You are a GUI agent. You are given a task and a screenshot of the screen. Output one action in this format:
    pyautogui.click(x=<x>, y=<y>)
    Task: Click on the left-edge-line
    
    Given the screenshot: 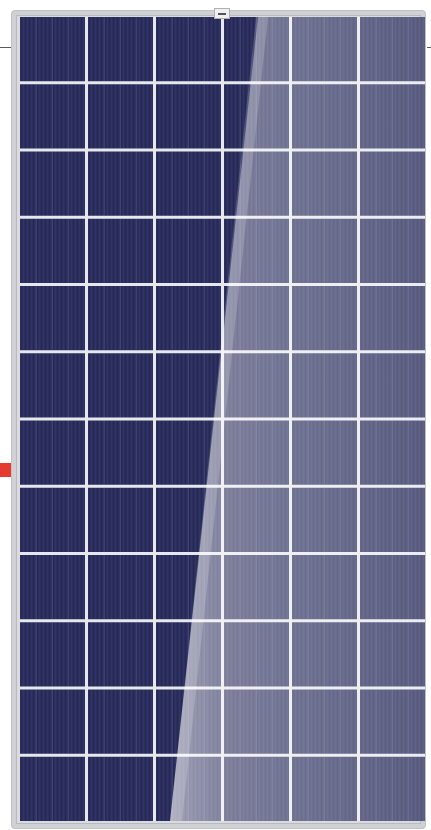 What is the action you would take?
    pyautogui.click(x=6, y=47)
    